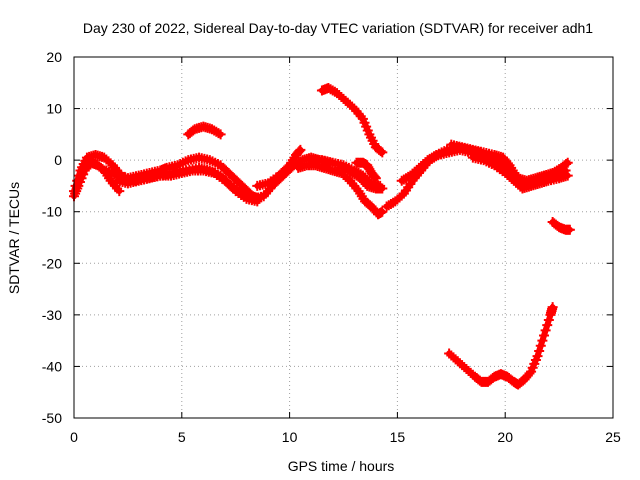 The width and height of the screenshot is (640, 480). Describe the element at coordinates (14, 238) in the screenshot. I see `y-axis-label: SDTVAR / TECUs` at that location.